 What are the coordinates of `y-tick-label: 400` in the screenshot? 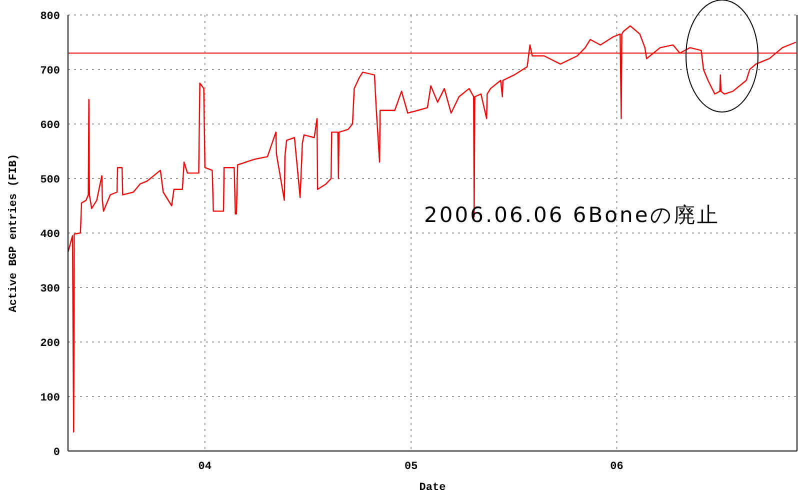 It's located at (50, 234).